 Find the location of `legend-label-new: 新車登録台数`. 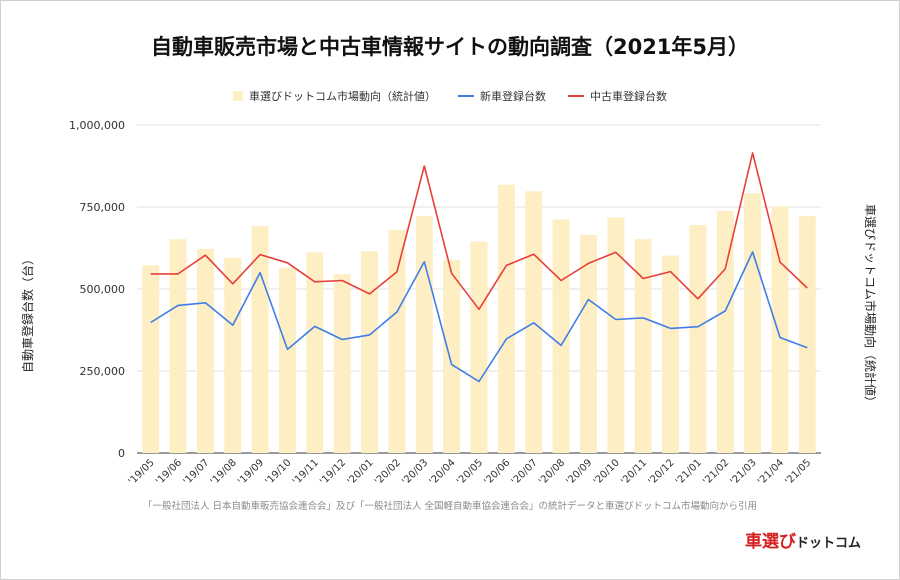

legend-label-new: 新車登録台数 is located at coordinates (513, 96).